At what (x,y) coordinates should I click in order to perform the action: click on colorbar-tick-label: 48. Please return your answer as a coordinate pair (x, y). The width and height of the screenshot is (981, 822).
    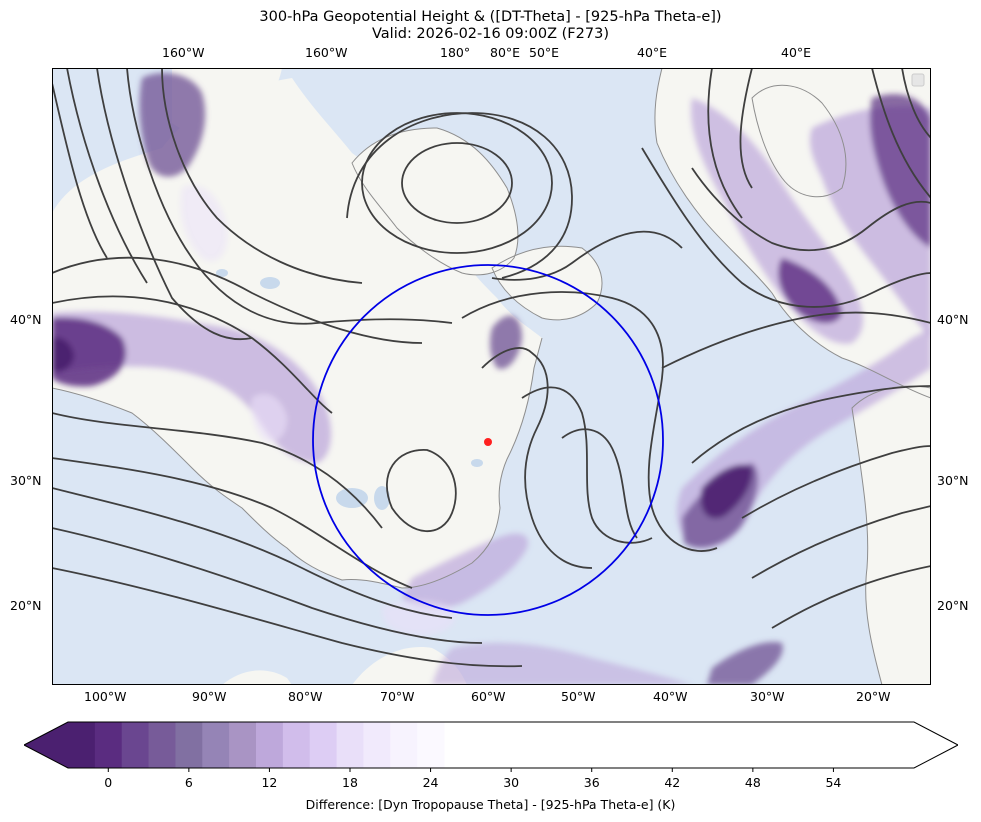
    Looking at the image, I should click on (752, 782).